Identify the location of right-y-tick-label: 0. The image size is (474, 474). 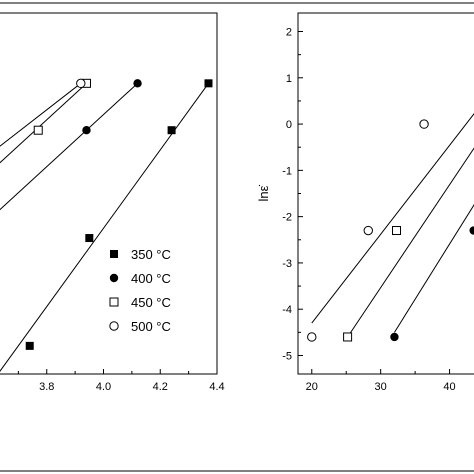
(289, 125).